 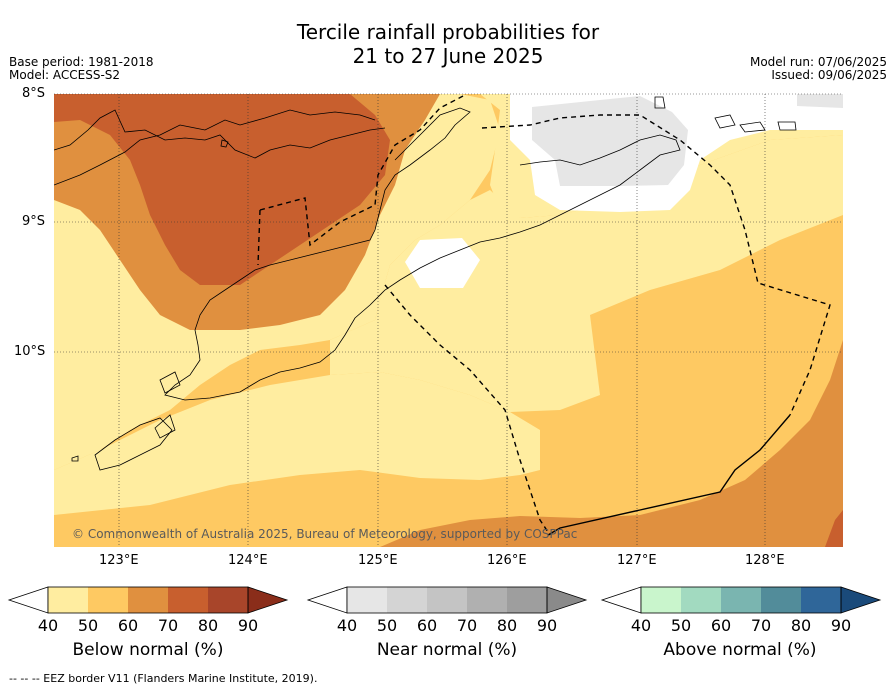 I want to click on colorbars: 40 50 60 70 80 90 40 50 60 70 80 90 40 50 60 70 80 90, so click(x=444, y=610).